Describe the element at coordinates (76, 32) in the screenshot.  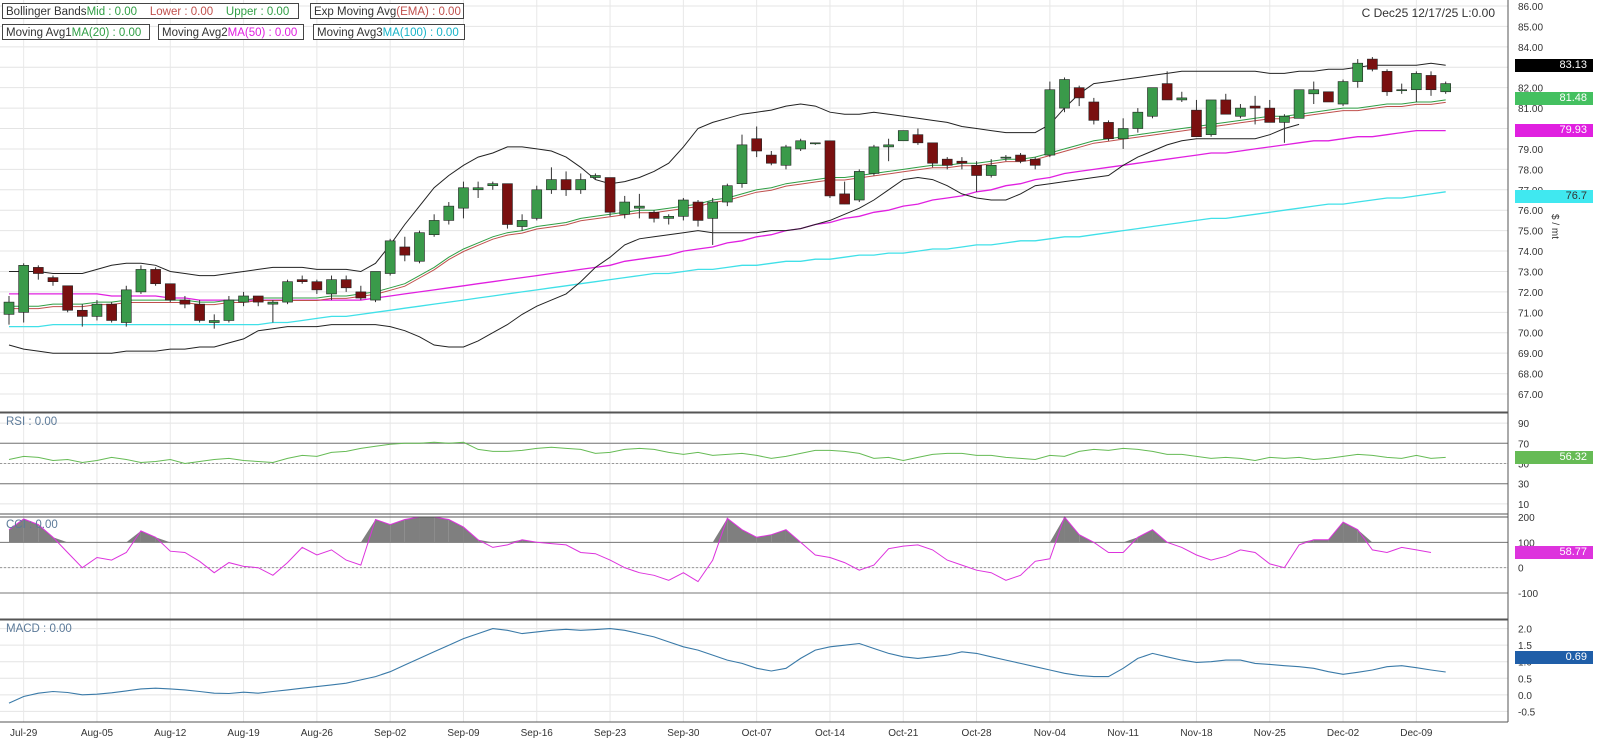
I see `legend-ma1: Moving Avg1MA(20) : 0.00` at that location.